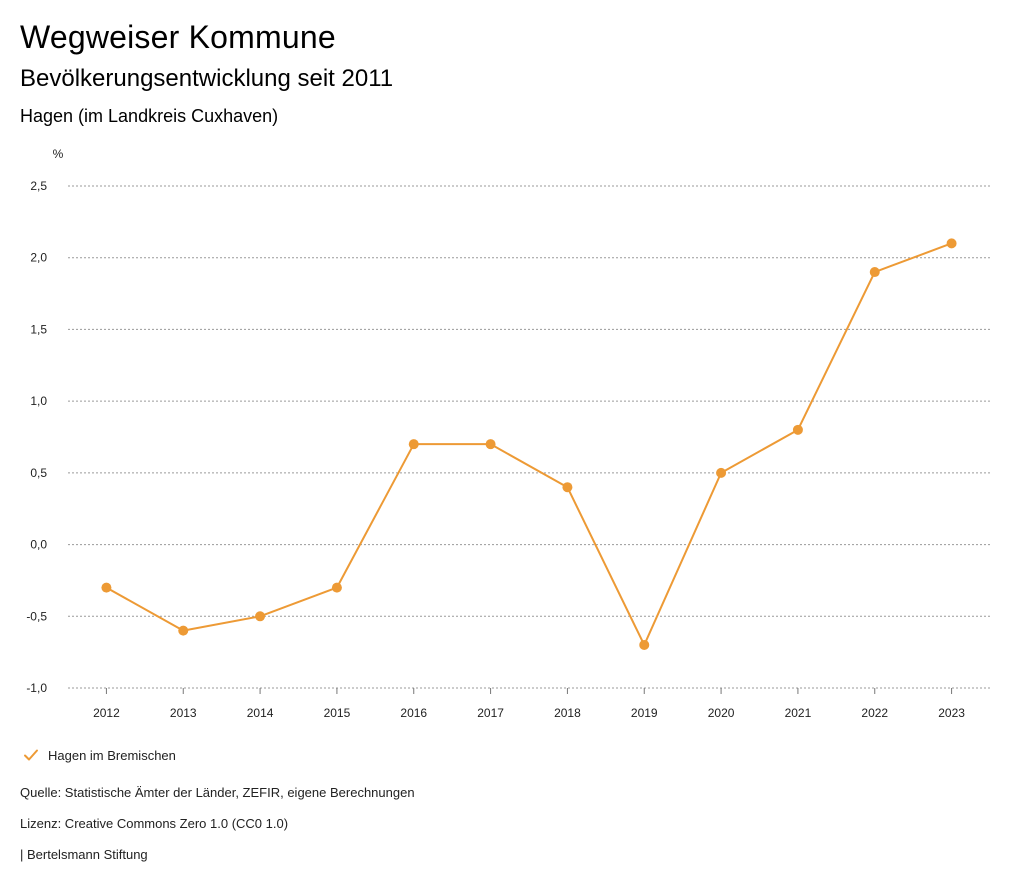 The width and height of the screenshot is (1024, 888). I want to click on x-tick-label: 2023, so click(951, 713).